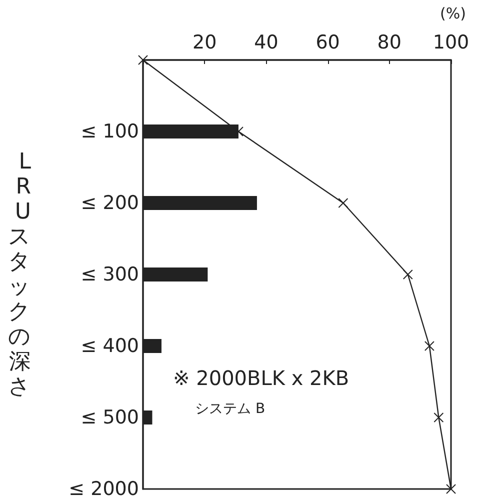  Describe the element at coordinates (109, 203) in the screenshot. I see `y-tick-label: ≤ 200` at that location.